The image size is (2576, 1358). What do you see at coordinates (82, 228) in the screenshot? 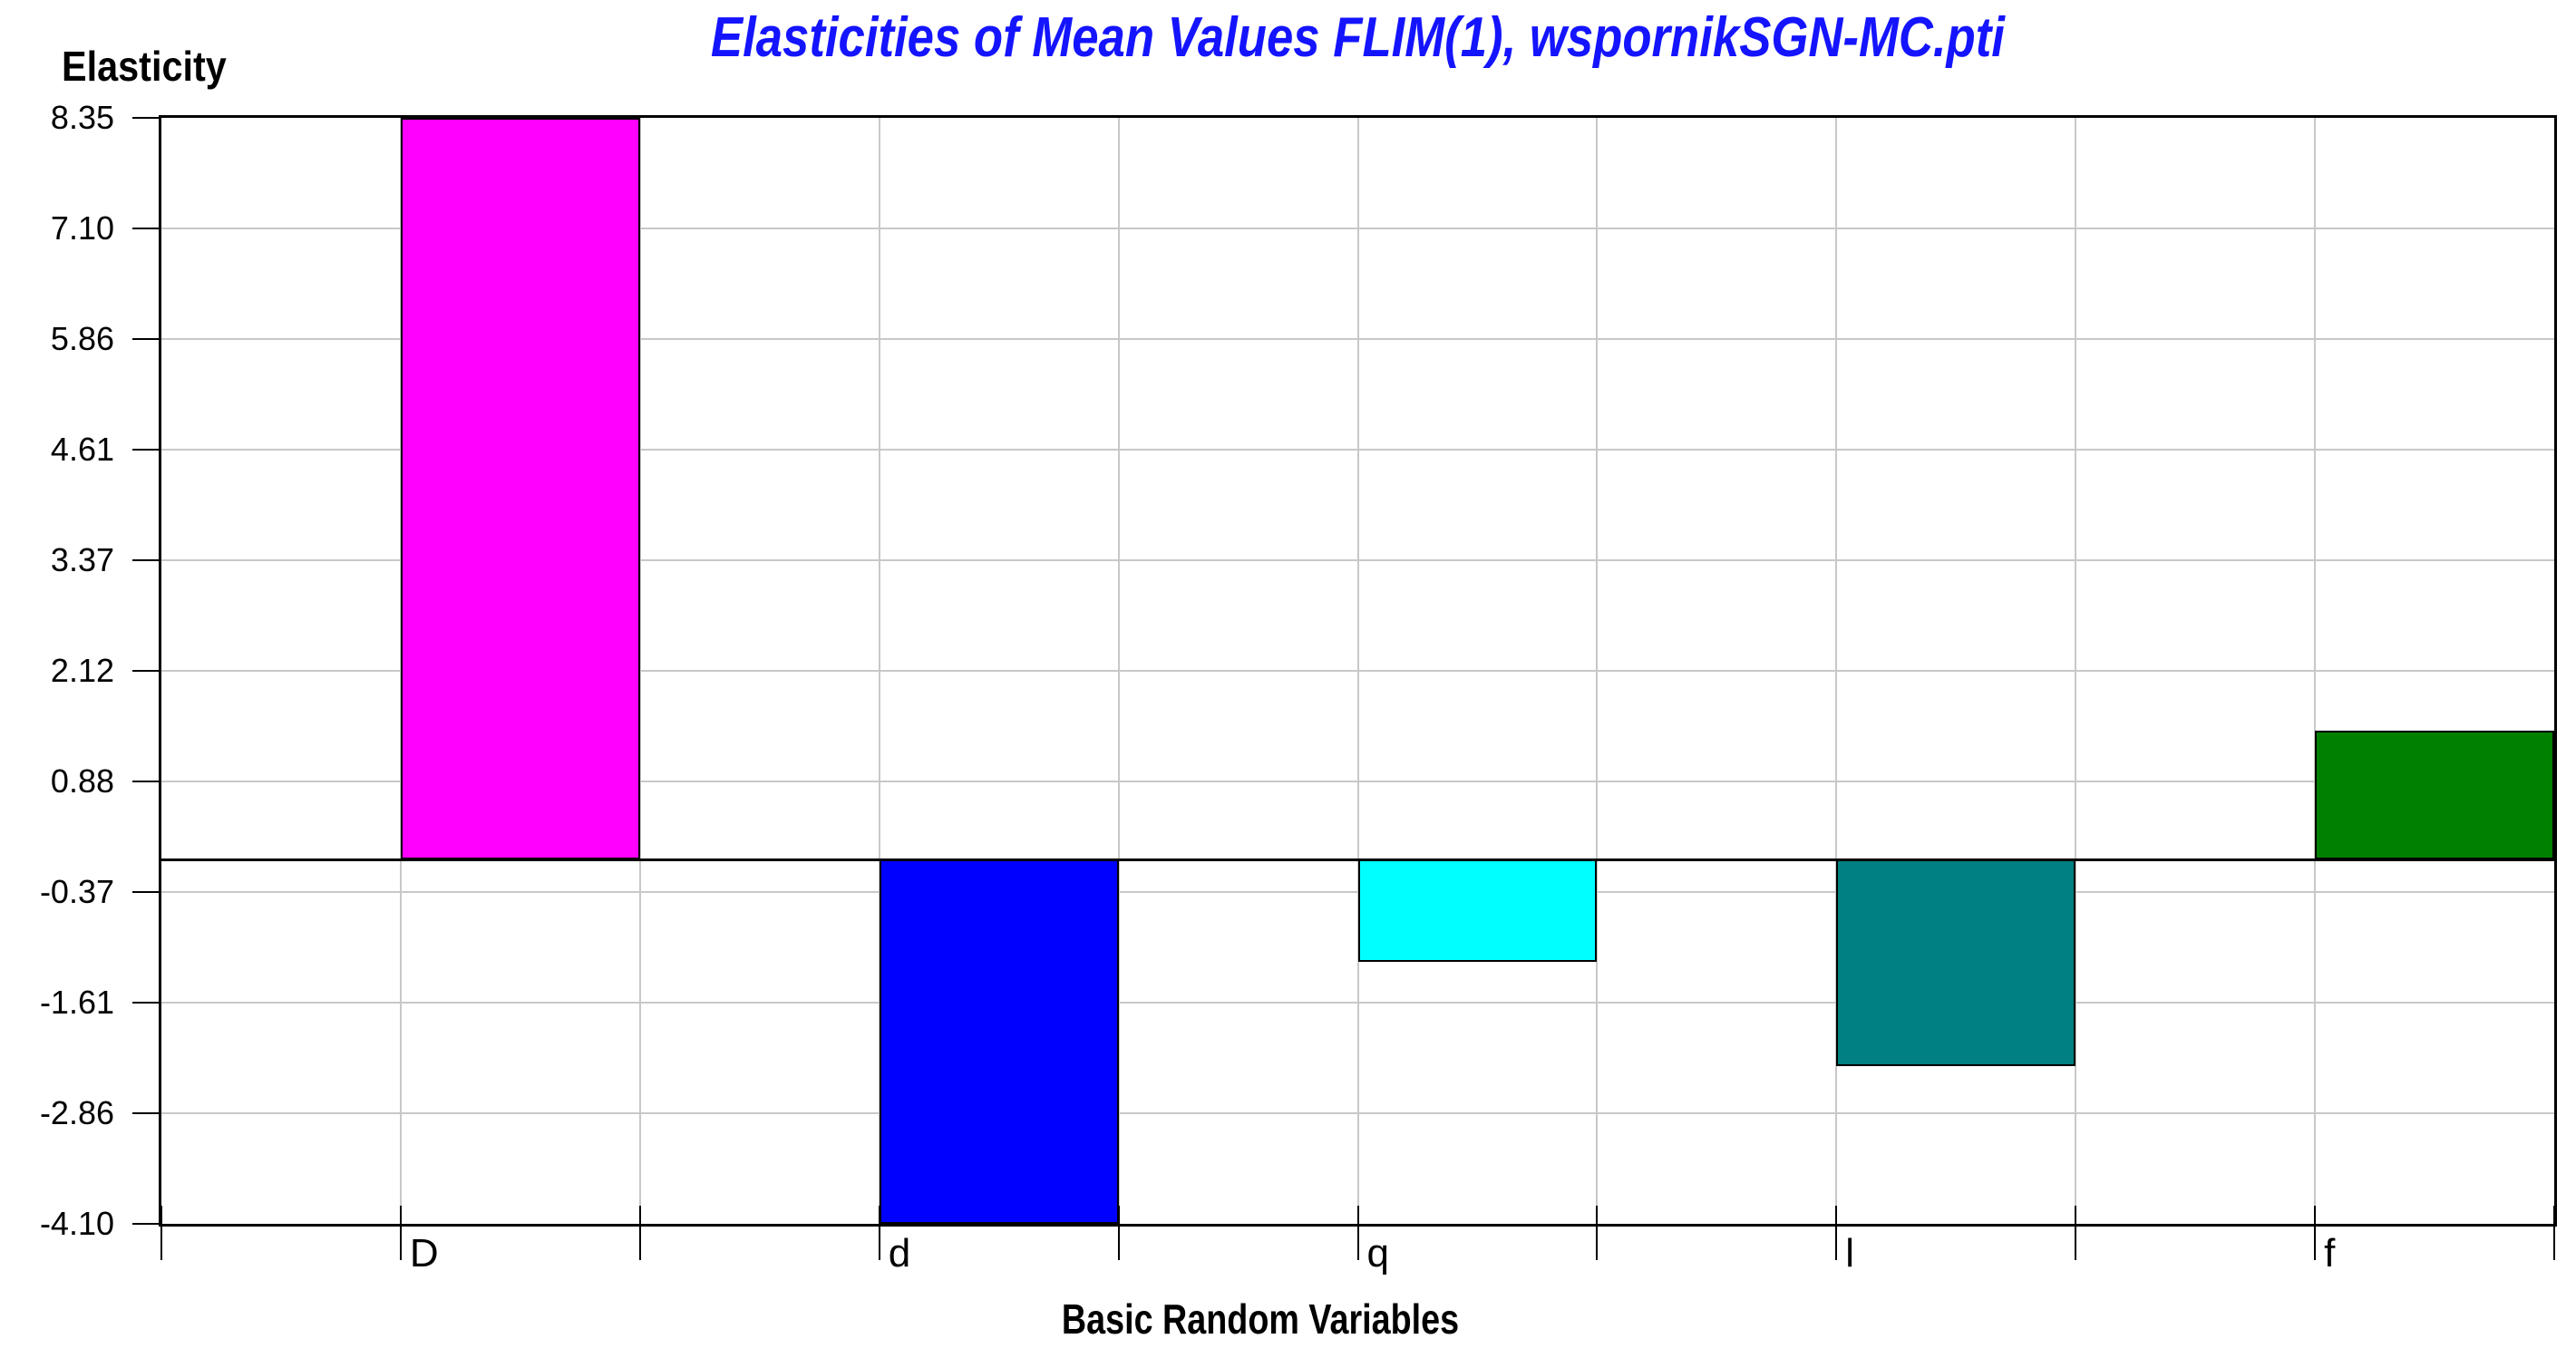
I see `y-tick-label: 7.10` at bounding box center [82, 228].